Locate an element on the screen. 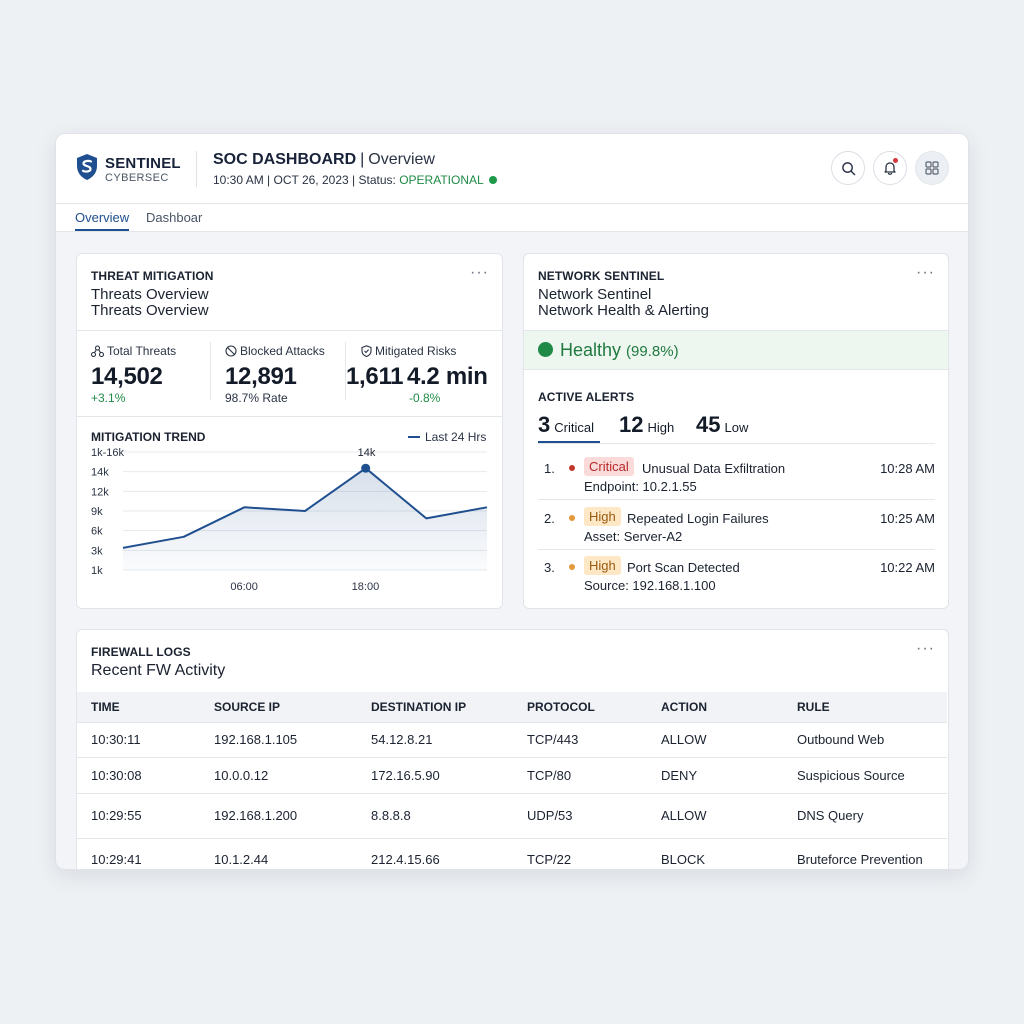 This screenshot has height=1024, width=1024. cell-action: BLOCK is located at coordinates (729, 853).